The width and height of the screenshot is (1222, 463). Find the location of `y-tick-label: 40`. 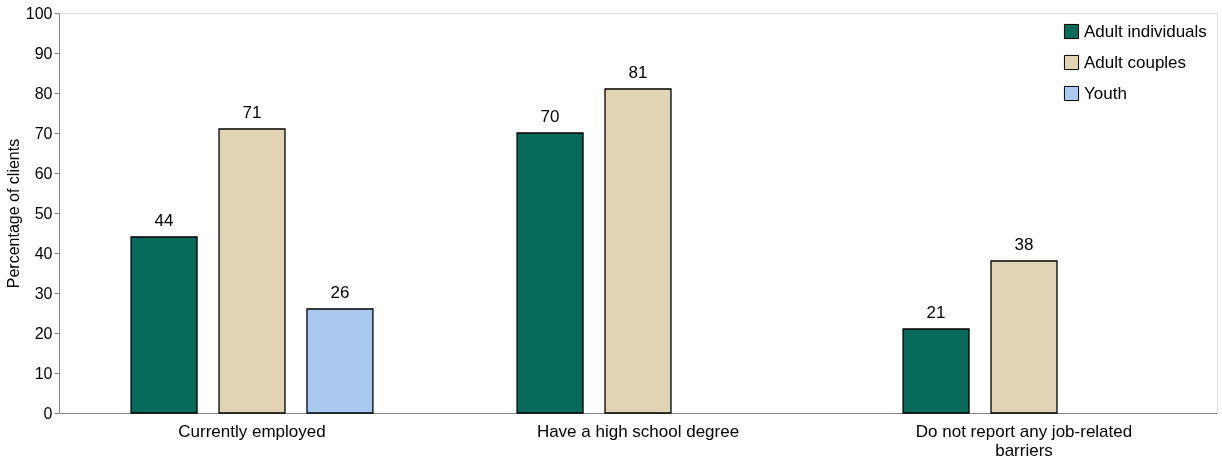

y-tick-label: 40 is located at coordinates (43, 253).